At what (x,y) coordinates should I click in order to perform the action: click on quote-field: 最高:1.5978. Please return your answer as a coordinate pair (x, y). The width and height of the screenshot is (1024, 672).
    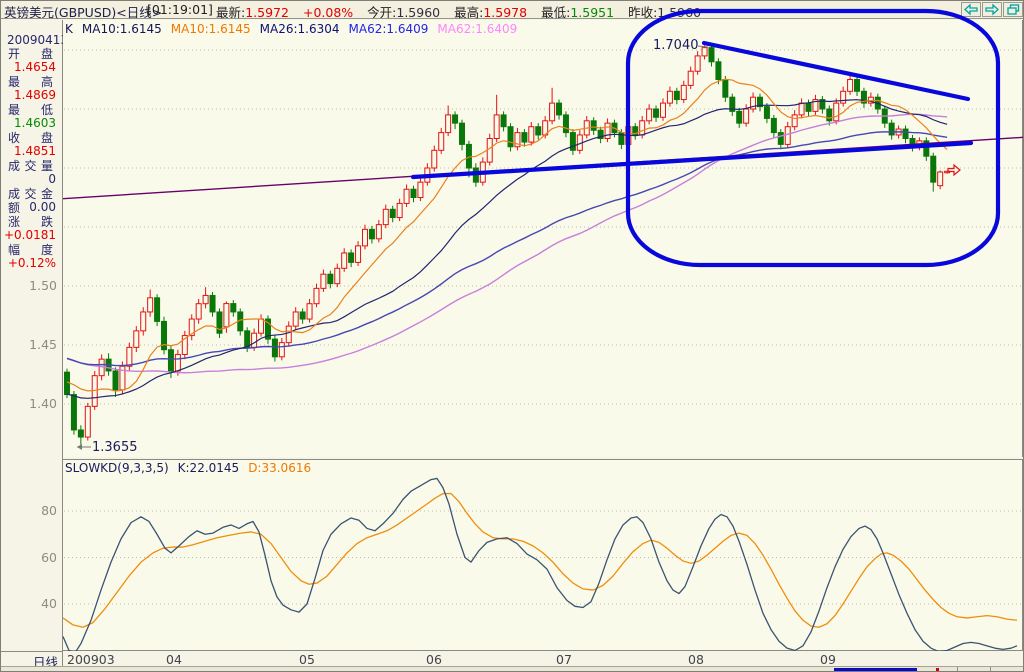
    Looking at the image, I should click on (491, 12).